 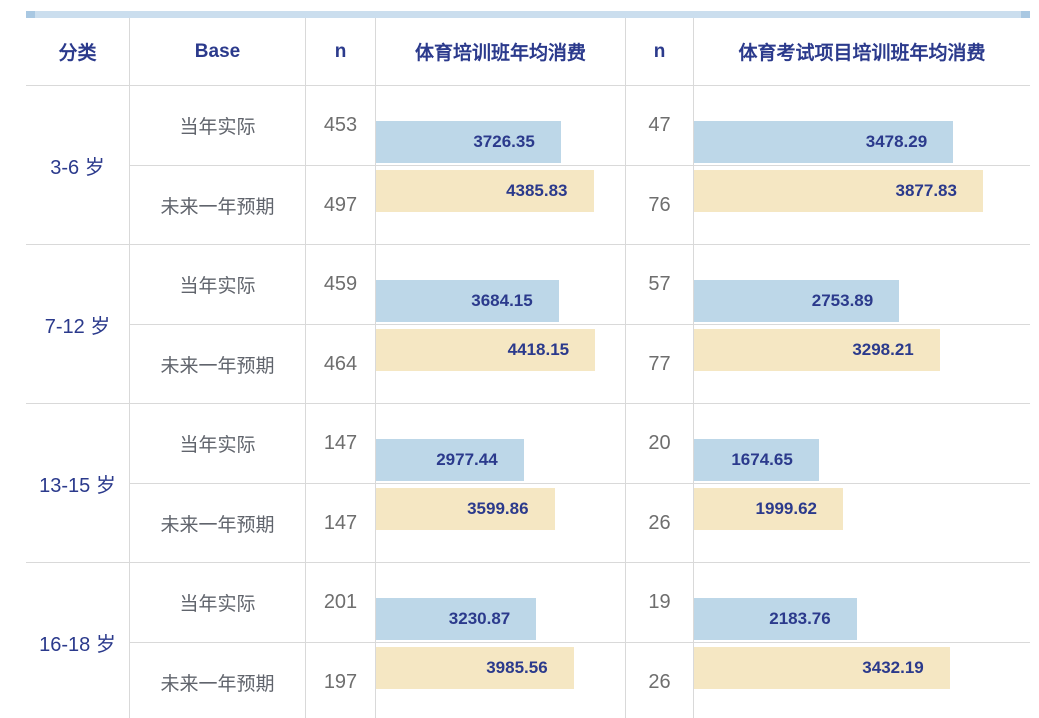 I want to click on header-category: 分类, so click(x=78, y=51).